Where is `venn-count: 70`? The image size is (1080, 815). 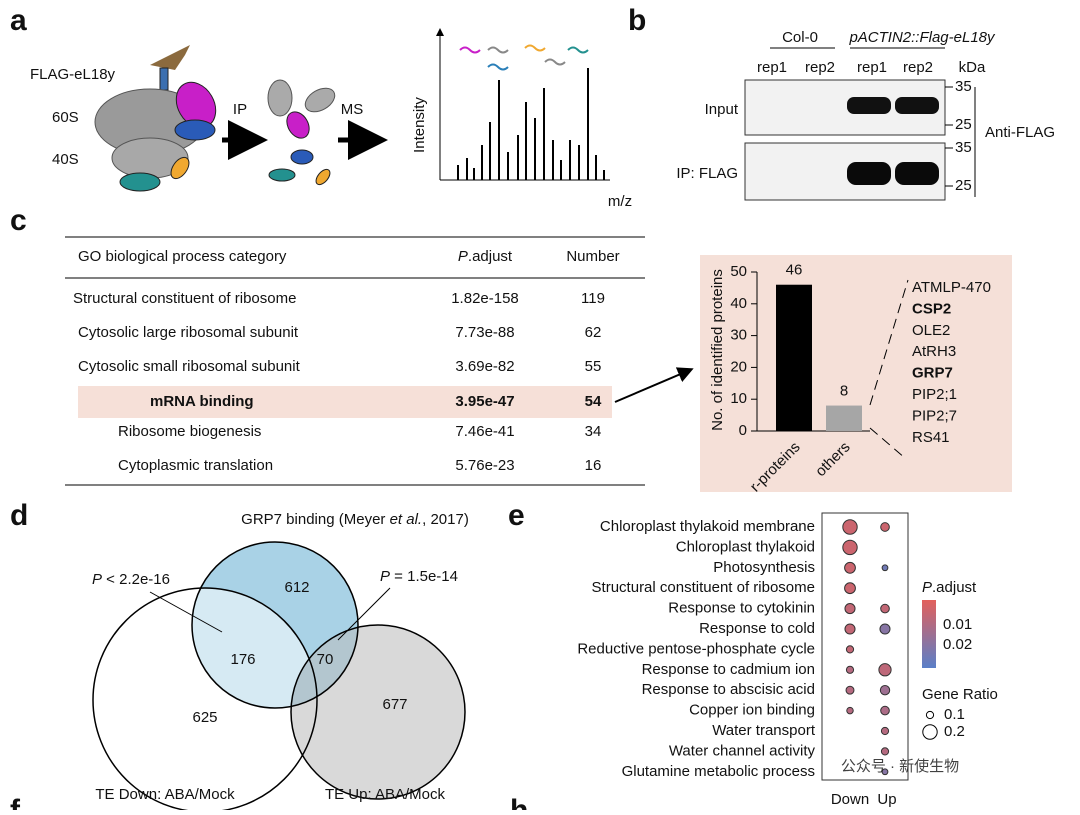
venn-count: 70 is located at coordinates (325, 659).